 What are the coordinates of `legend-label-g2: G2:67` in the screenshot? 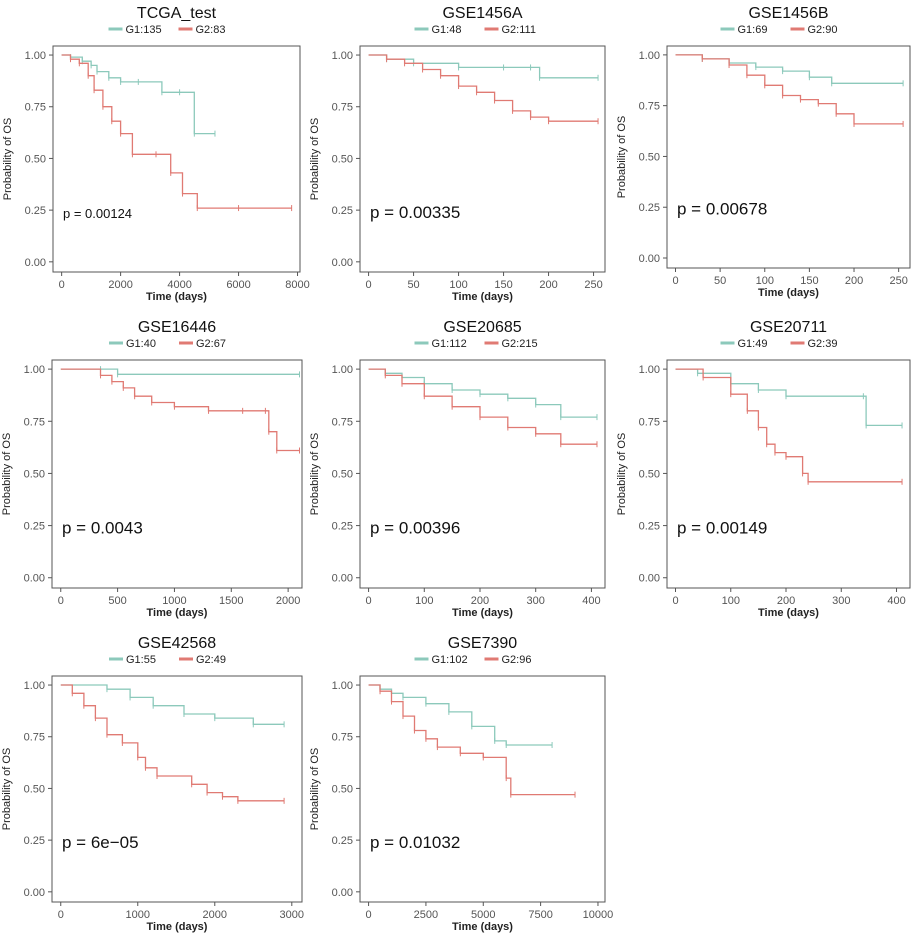 It's located at (211, 344).